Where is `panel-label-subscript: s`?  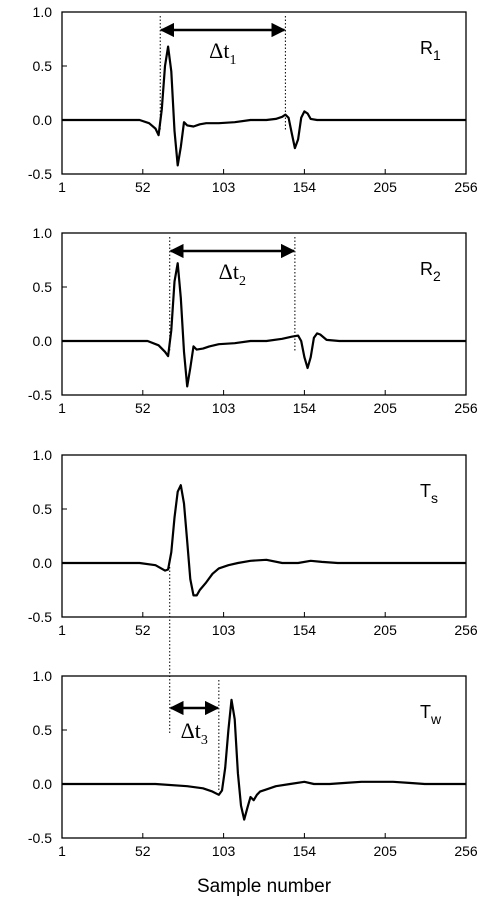 panel-label-subscript: s is located at coordinates (434, 498).